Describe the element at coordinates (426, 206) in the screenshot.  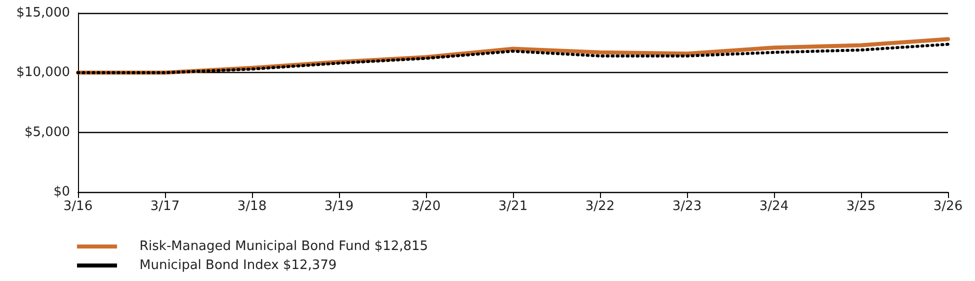
I see `x-tick-label: 3/20` at that location.